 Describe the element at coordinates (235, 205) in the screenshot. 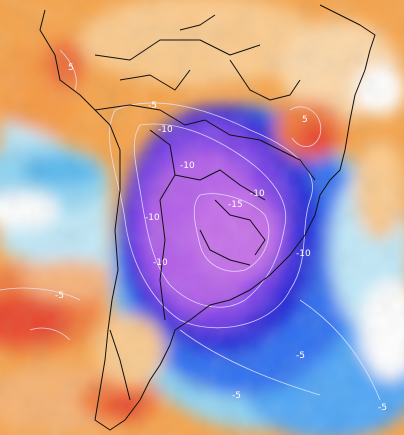

I see `contour-label: -15` at that location.